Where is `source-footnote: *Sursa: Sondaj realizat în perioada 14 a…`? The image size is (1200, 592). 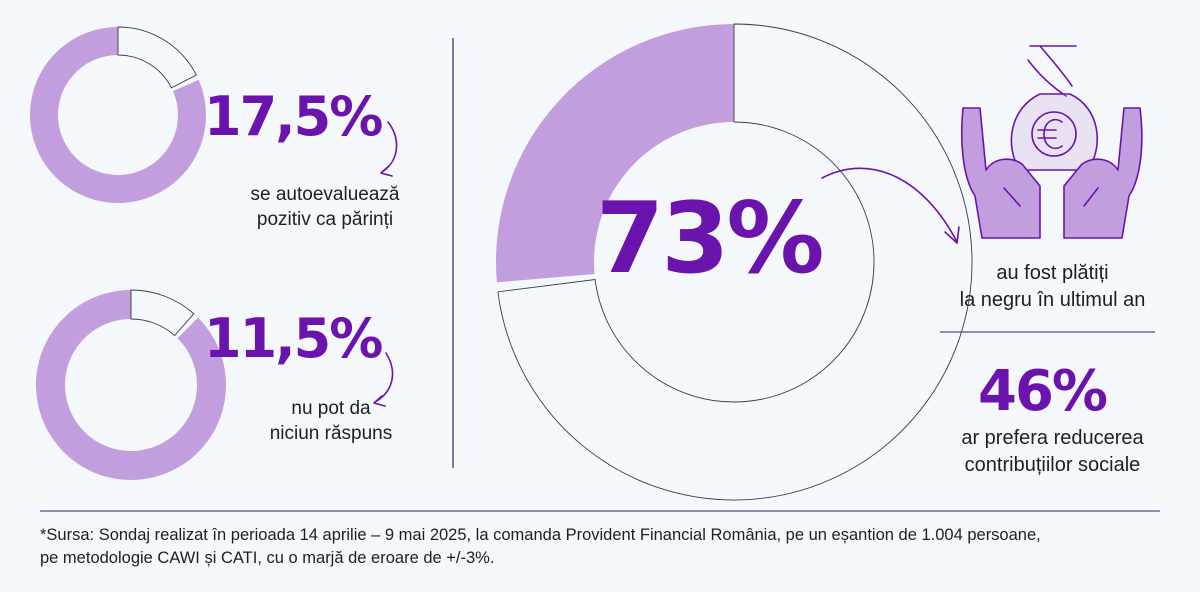
source-footnote: *Sursa: Sondaj realizat în perioada 14 a… is located at coordinates (540, 546).